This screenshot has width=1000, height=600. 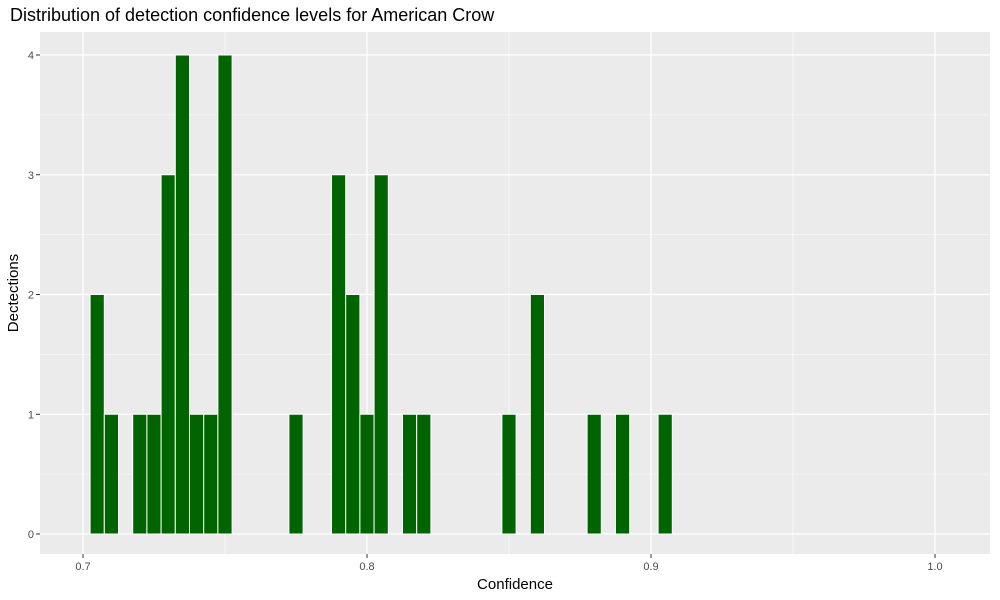 What do you see at coordinates (934, 567) in the screenshot?
I see `x-tick-label: 1.0` at bounding box center [934, 567].